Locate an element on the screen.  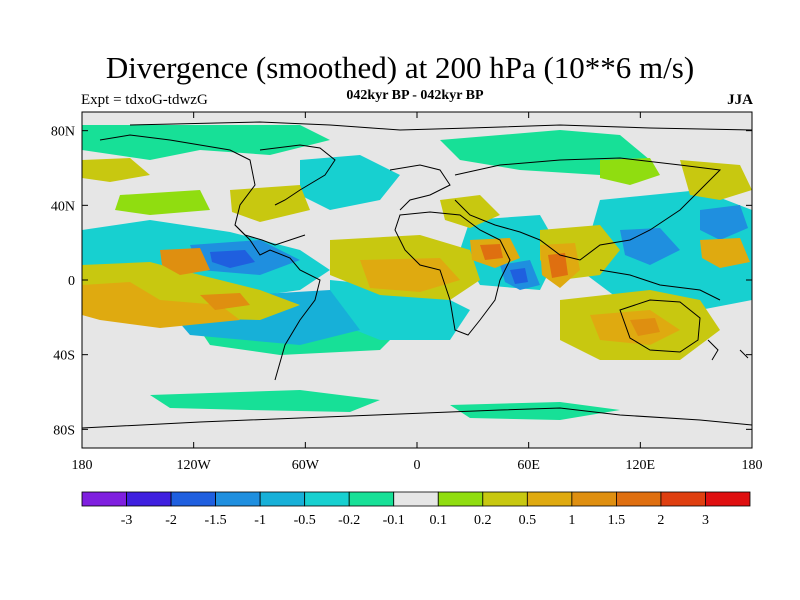
y-tick-label: 80N is located at coordinates (63, 132).